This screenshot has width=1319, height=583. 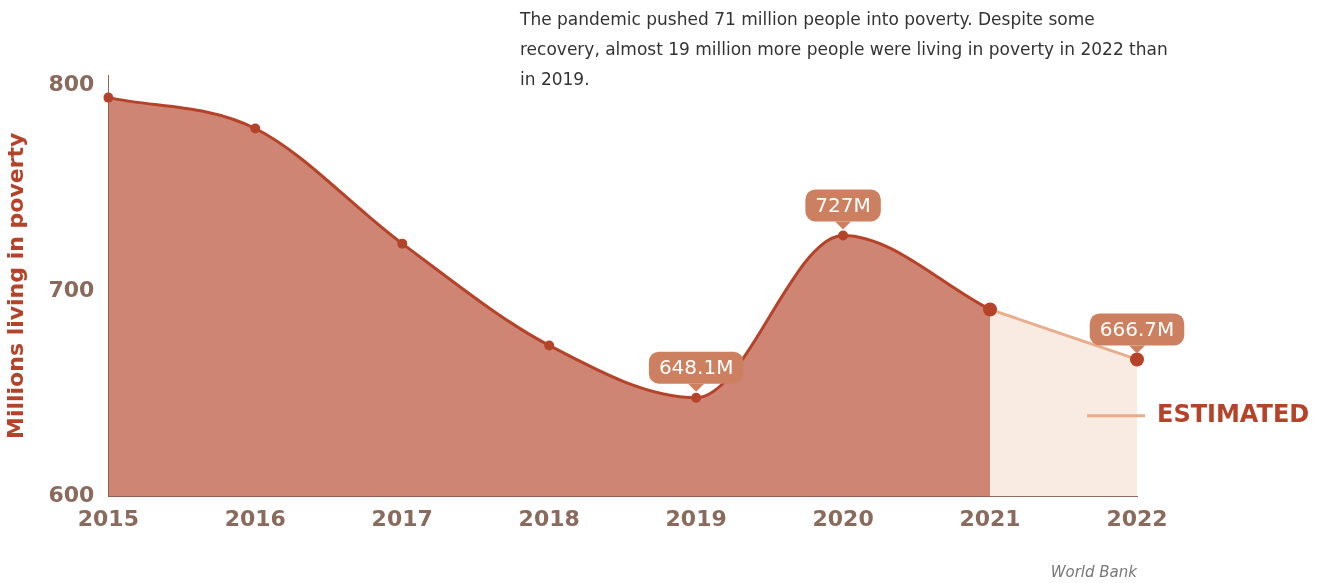 What do you see at coordinates (71, 495) in the screenshot?
I see `y-tick-label: 600` at bounding box center [71, 495].